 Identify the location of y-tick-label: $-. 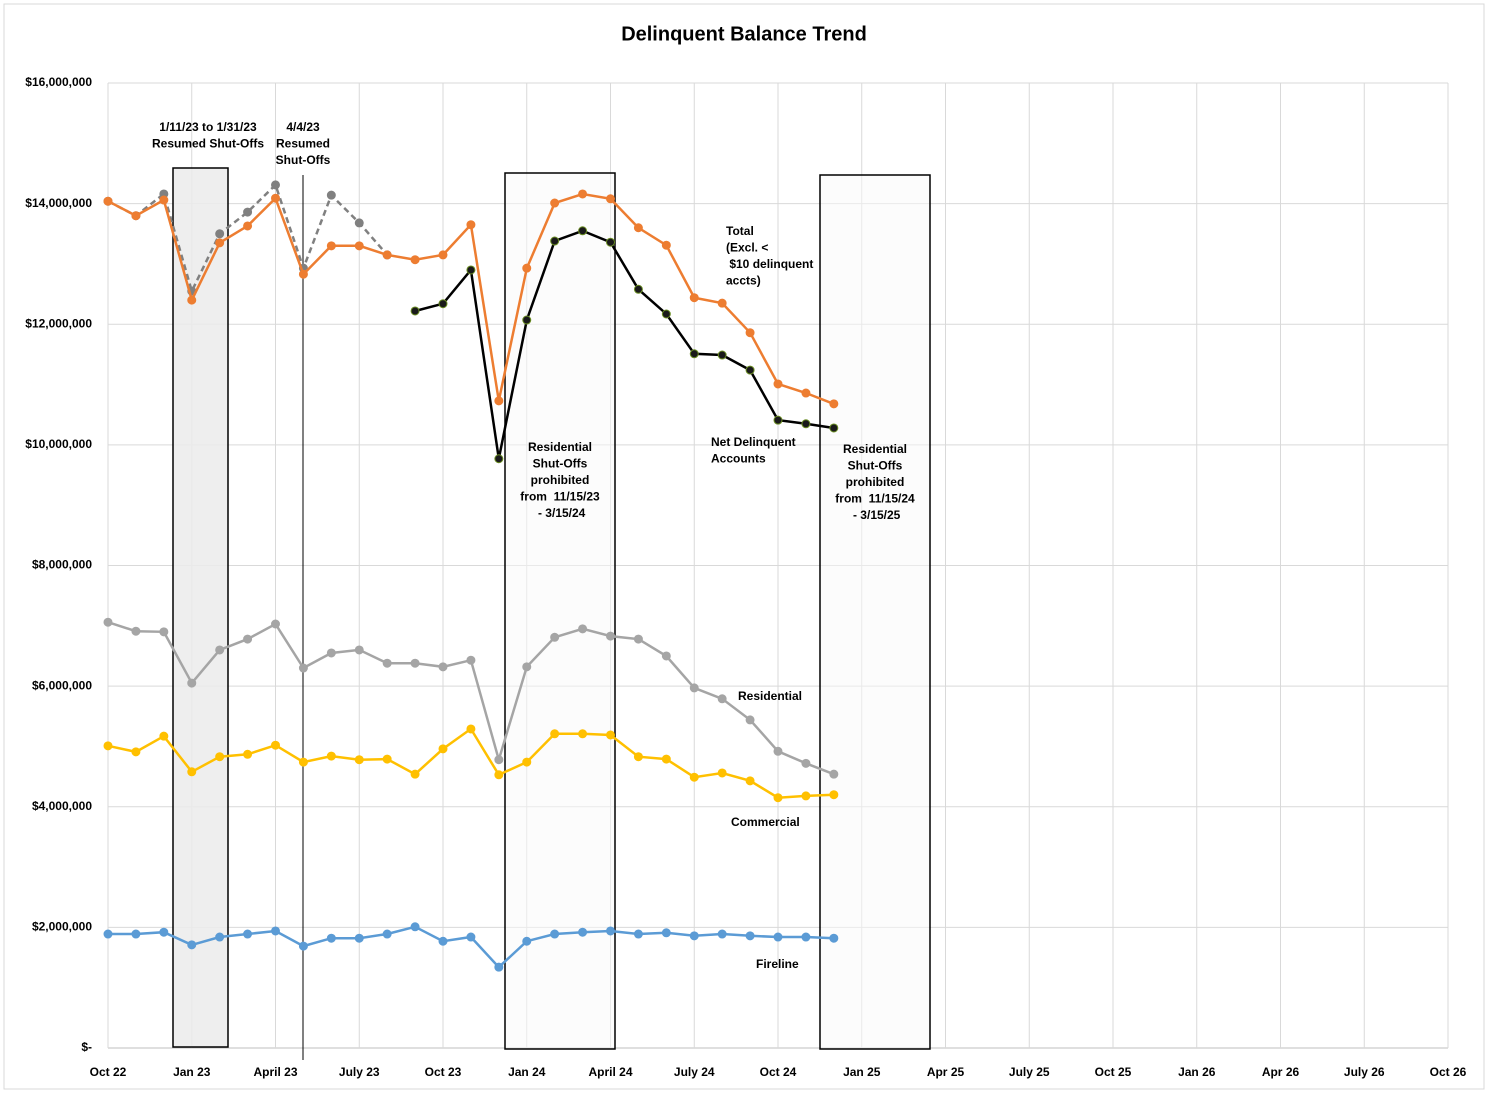
(86, 1047).